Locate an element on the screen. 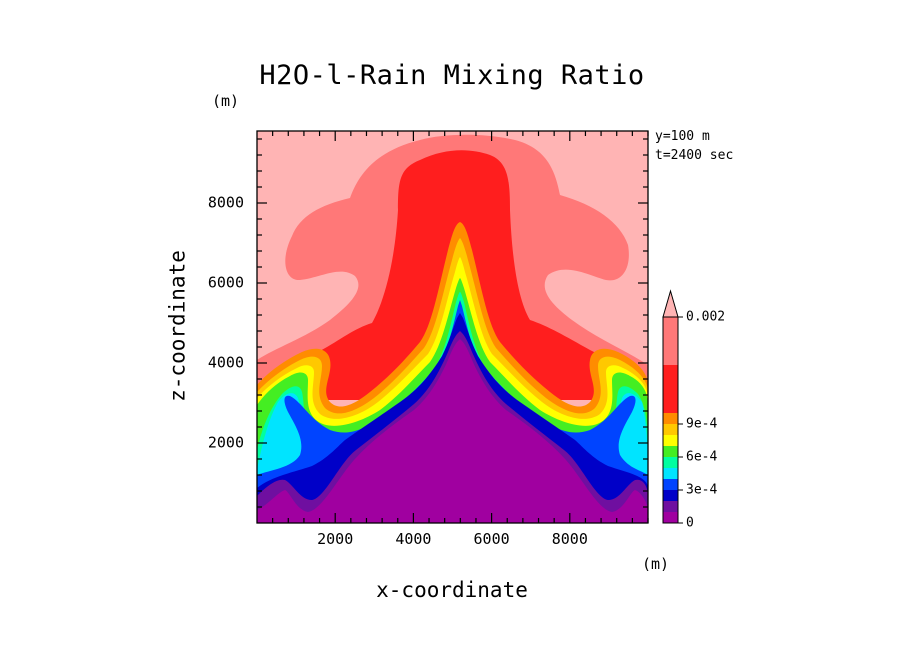  colorbar-tick-label: 3e-4 is located at coordinates (702, 490).